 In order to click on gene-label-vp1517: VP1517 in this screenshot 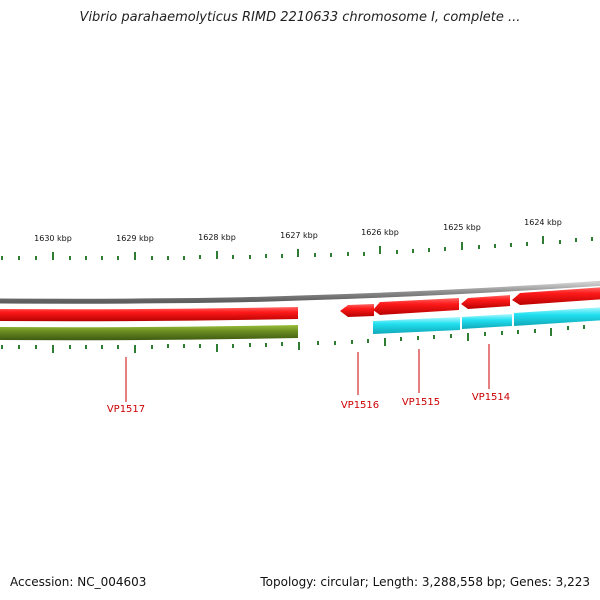, I will do `click(126, 409)`.